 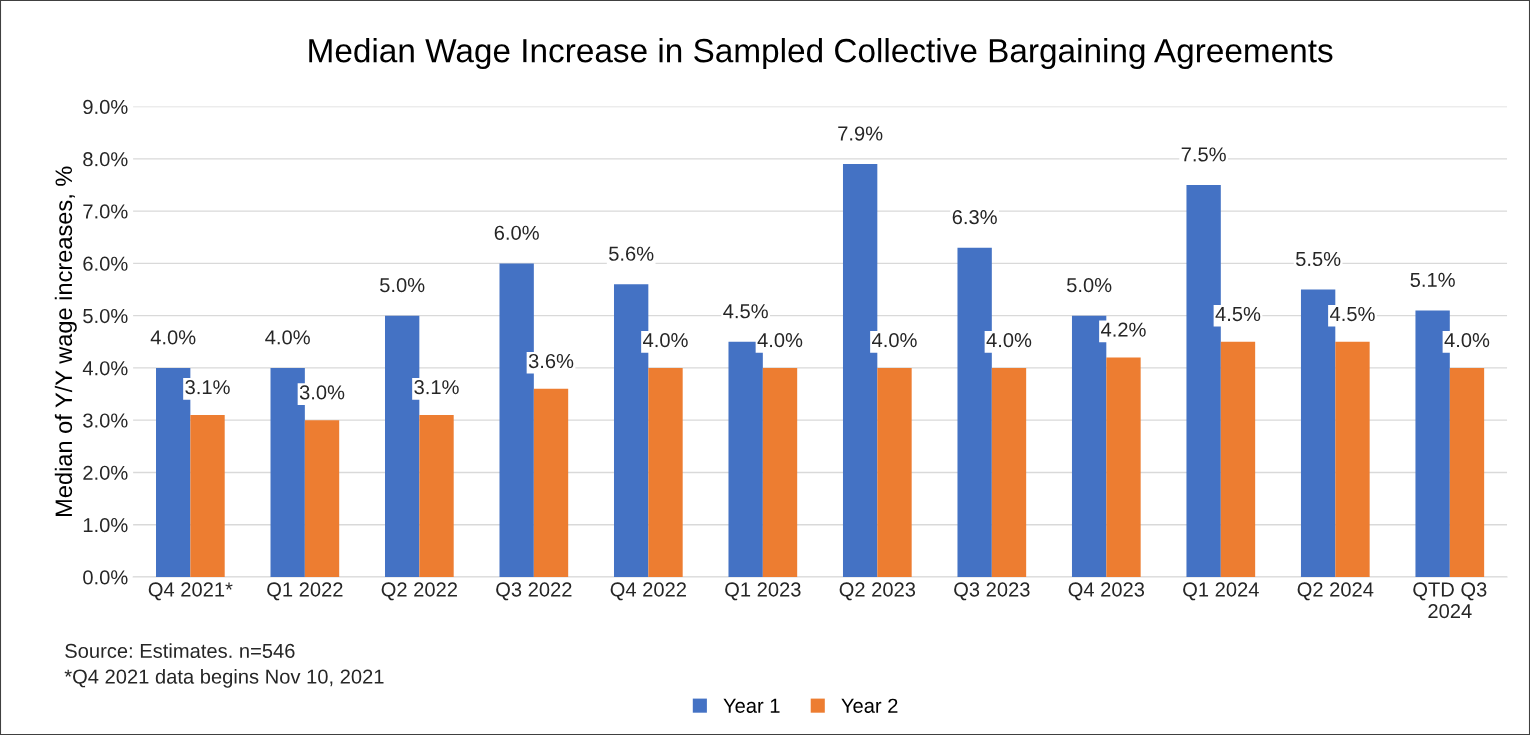 What do you see at coordinates (105, 107) in the screenshot?
I see `y-tick-label: 9.0%` at bounding box center [105, 107].